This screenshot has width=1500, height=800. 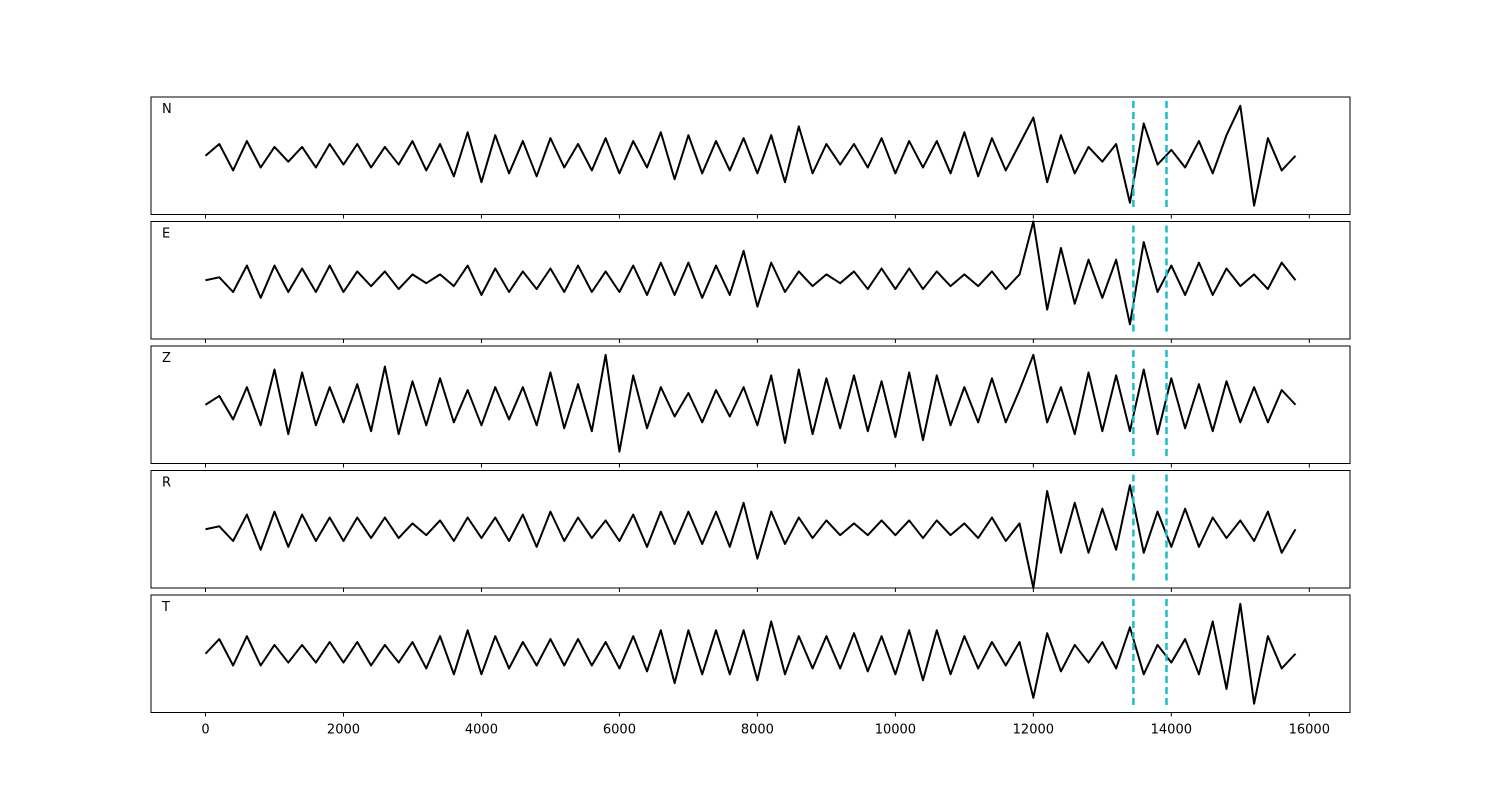 What do you see at coordinates (343, 730) in the screenshot?
I see `x-tick-label: 2000` at bounding box center [343, 730].